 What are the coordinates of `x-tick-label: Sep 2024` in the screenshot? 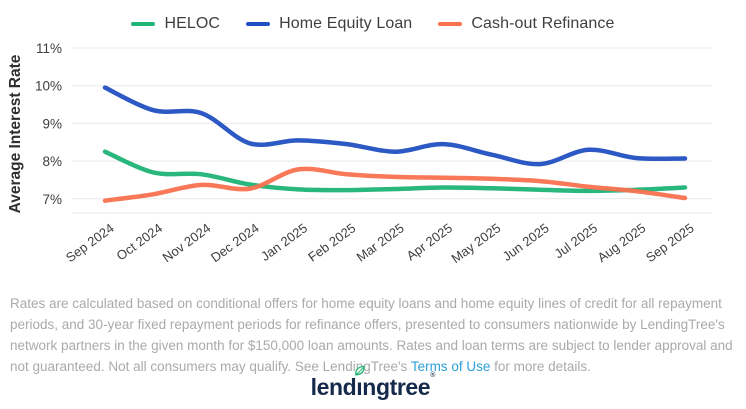 It's located at (90, 242).